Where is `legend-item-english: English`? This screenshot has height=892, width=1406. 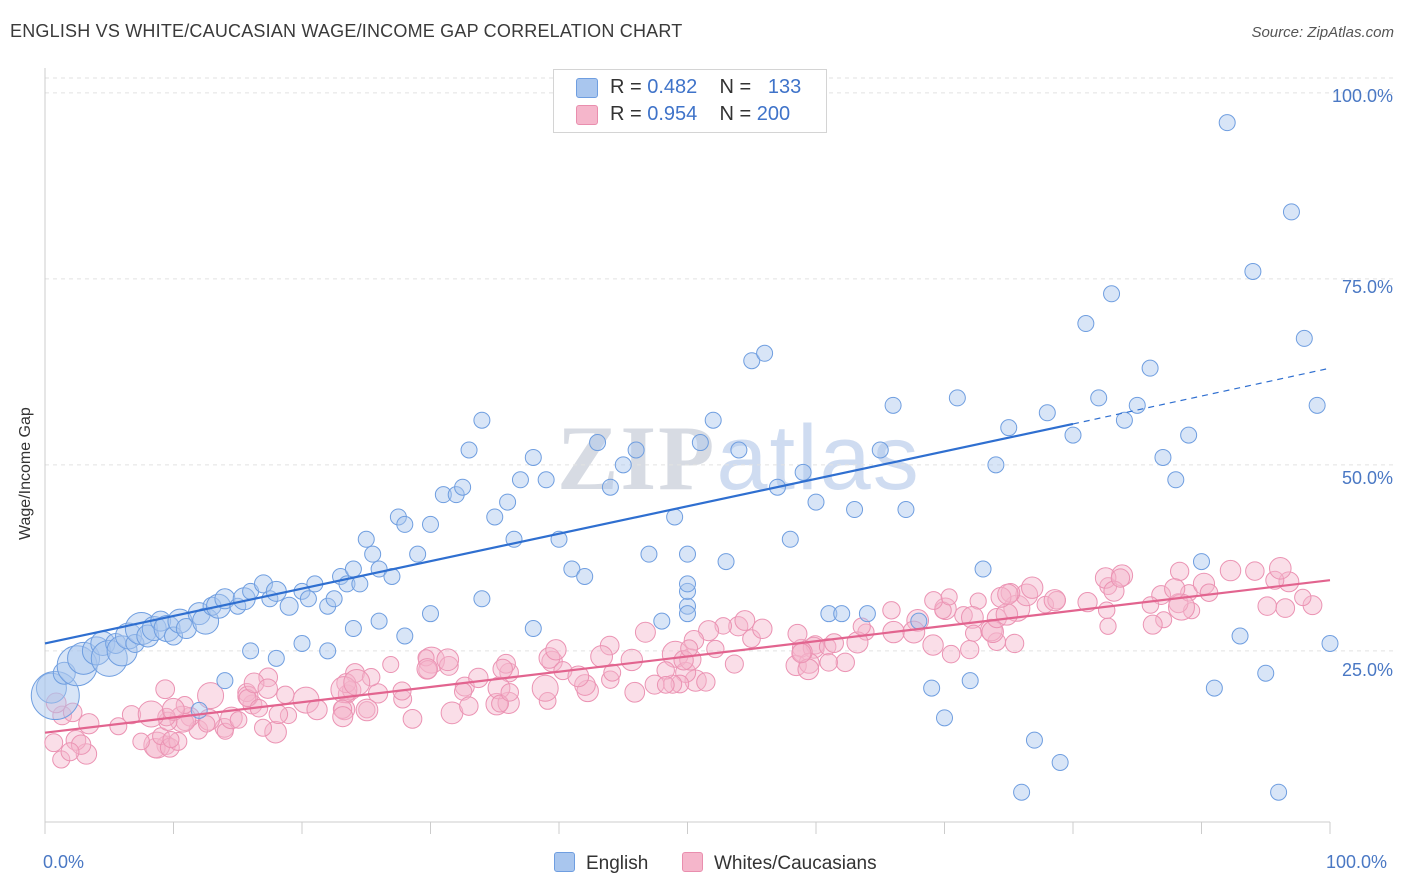
legend-item-english: English is located at coordinates (601, 863).